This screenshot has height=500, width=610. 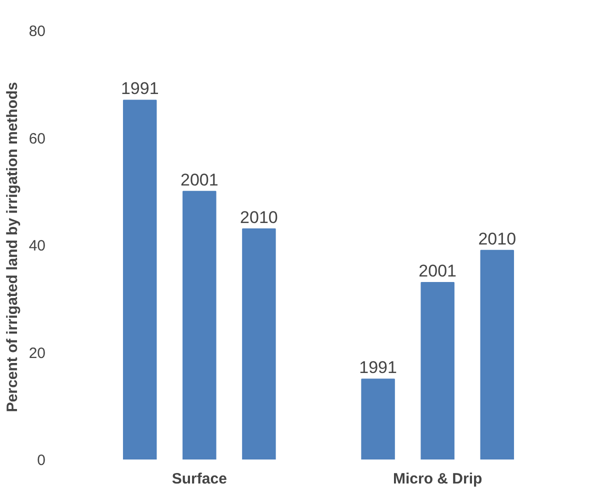 What do you see at coordinates (139, 88) in the screenshot?
I see `series-label: 1991` at bounding box center [139, 88].